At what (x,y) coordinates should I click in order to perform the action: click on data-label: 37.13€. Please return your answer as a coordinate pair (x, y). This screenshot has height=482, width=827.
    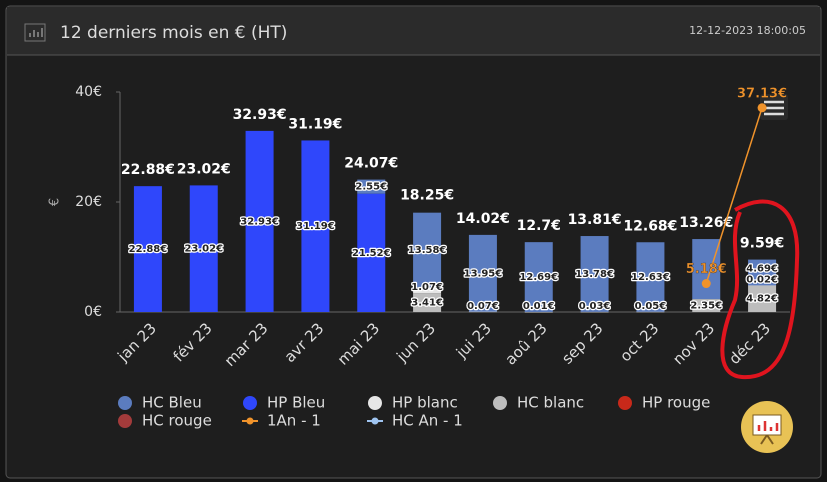
    Looking at the image, I should click on (762, 93).